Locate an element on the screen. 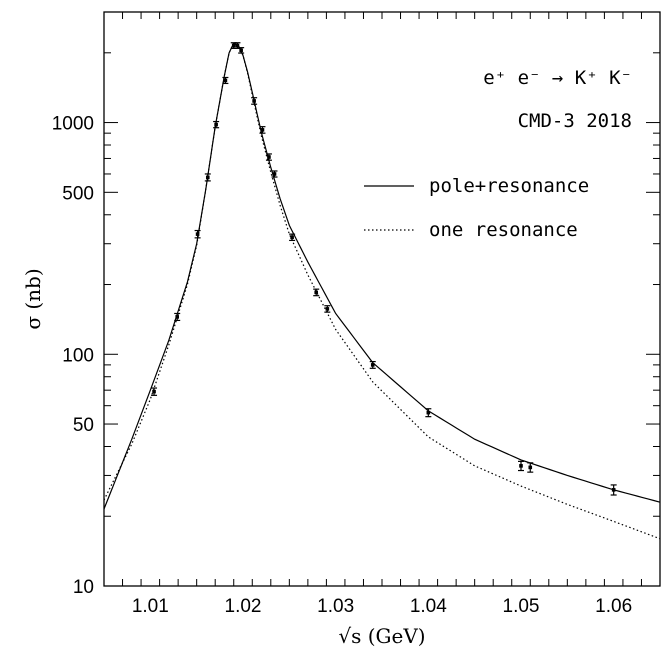  x-axis-label: √s (GeV) is located at coordinates (381, 636).